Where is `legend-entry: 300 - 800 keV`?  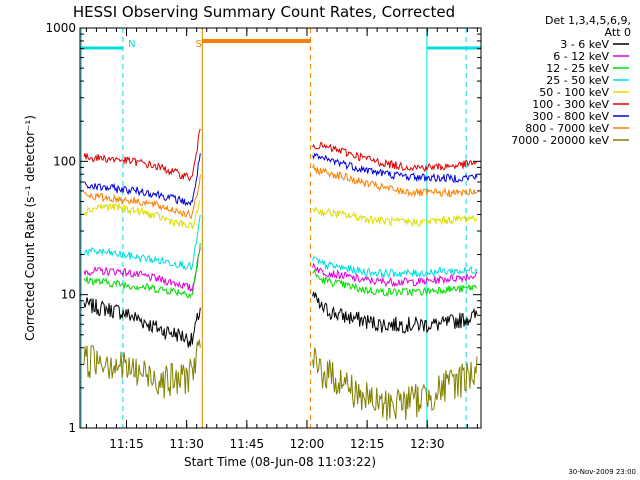
legend-entry: 300 - 800 keV is located at coordinates (570, 116).